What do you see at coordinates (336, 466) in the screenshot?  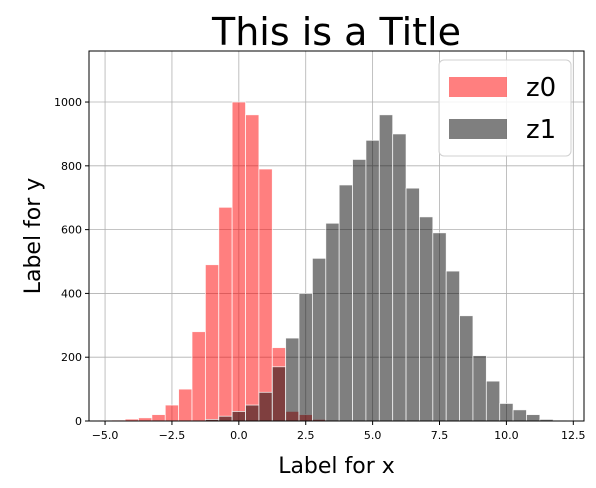 I see `x-axis-label: Label for x` at bounding box center [336, 466].